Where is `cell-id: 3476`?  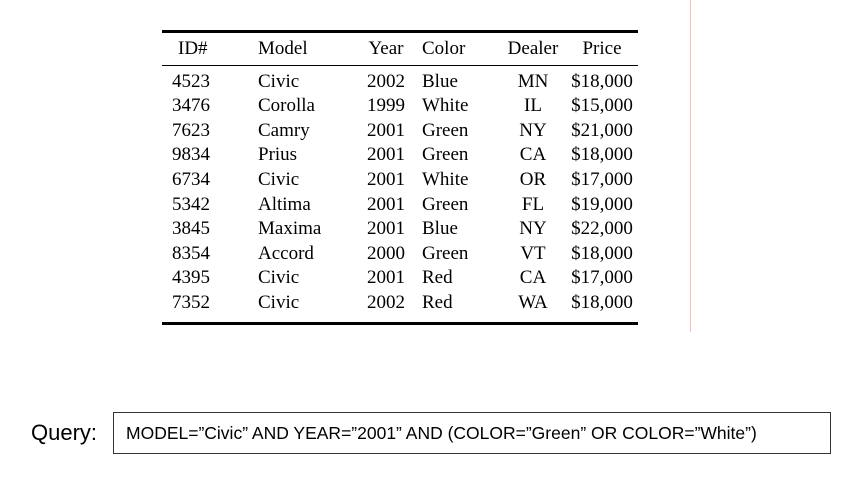 cell-id: 3476 is located at coordinates (191, 106).